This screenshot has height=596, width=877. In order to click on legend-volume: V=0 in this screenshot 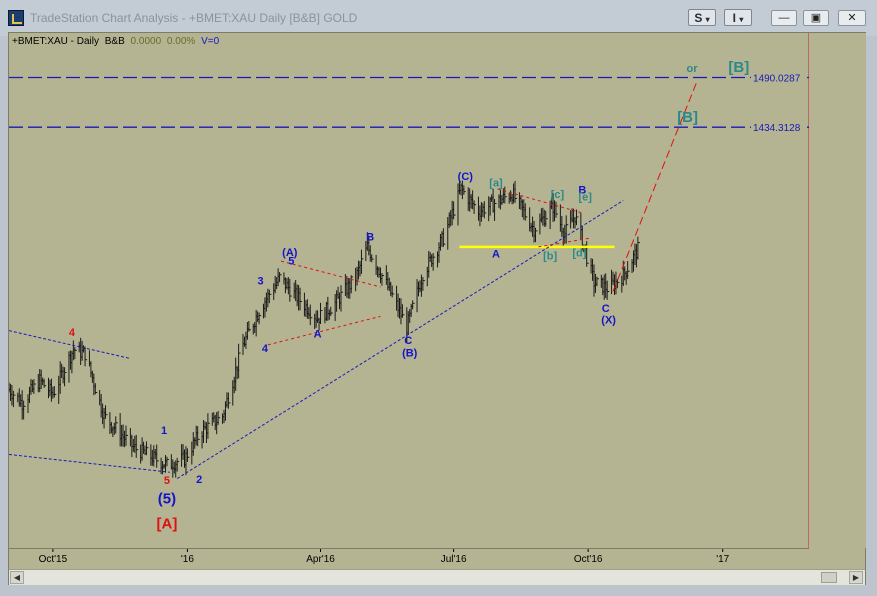, I will do `click(210, 41)`.